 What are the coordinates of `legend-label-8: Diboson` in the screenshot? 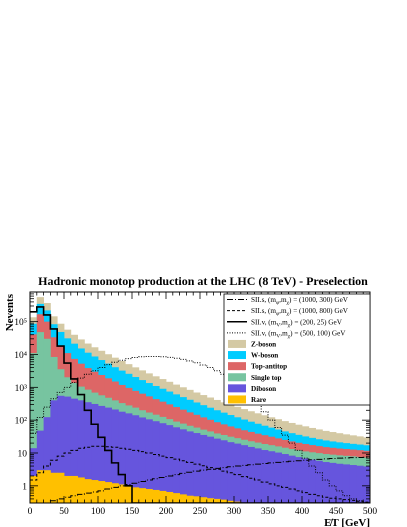 It's located at (263, 389).